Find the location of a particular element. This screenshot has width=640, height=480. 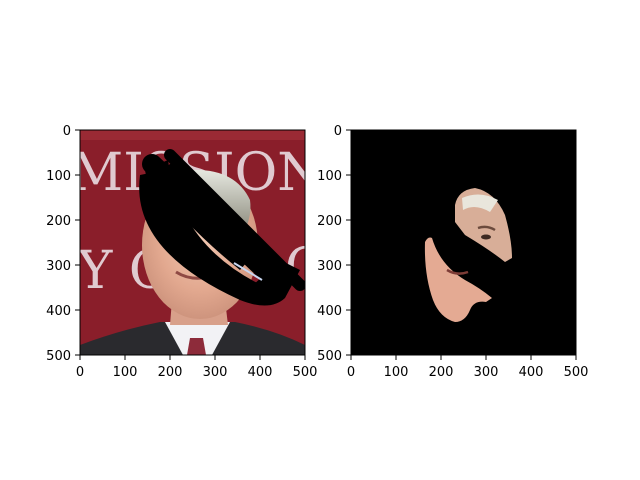

left-y-tick: 100 is located at coordinates (58, 176).